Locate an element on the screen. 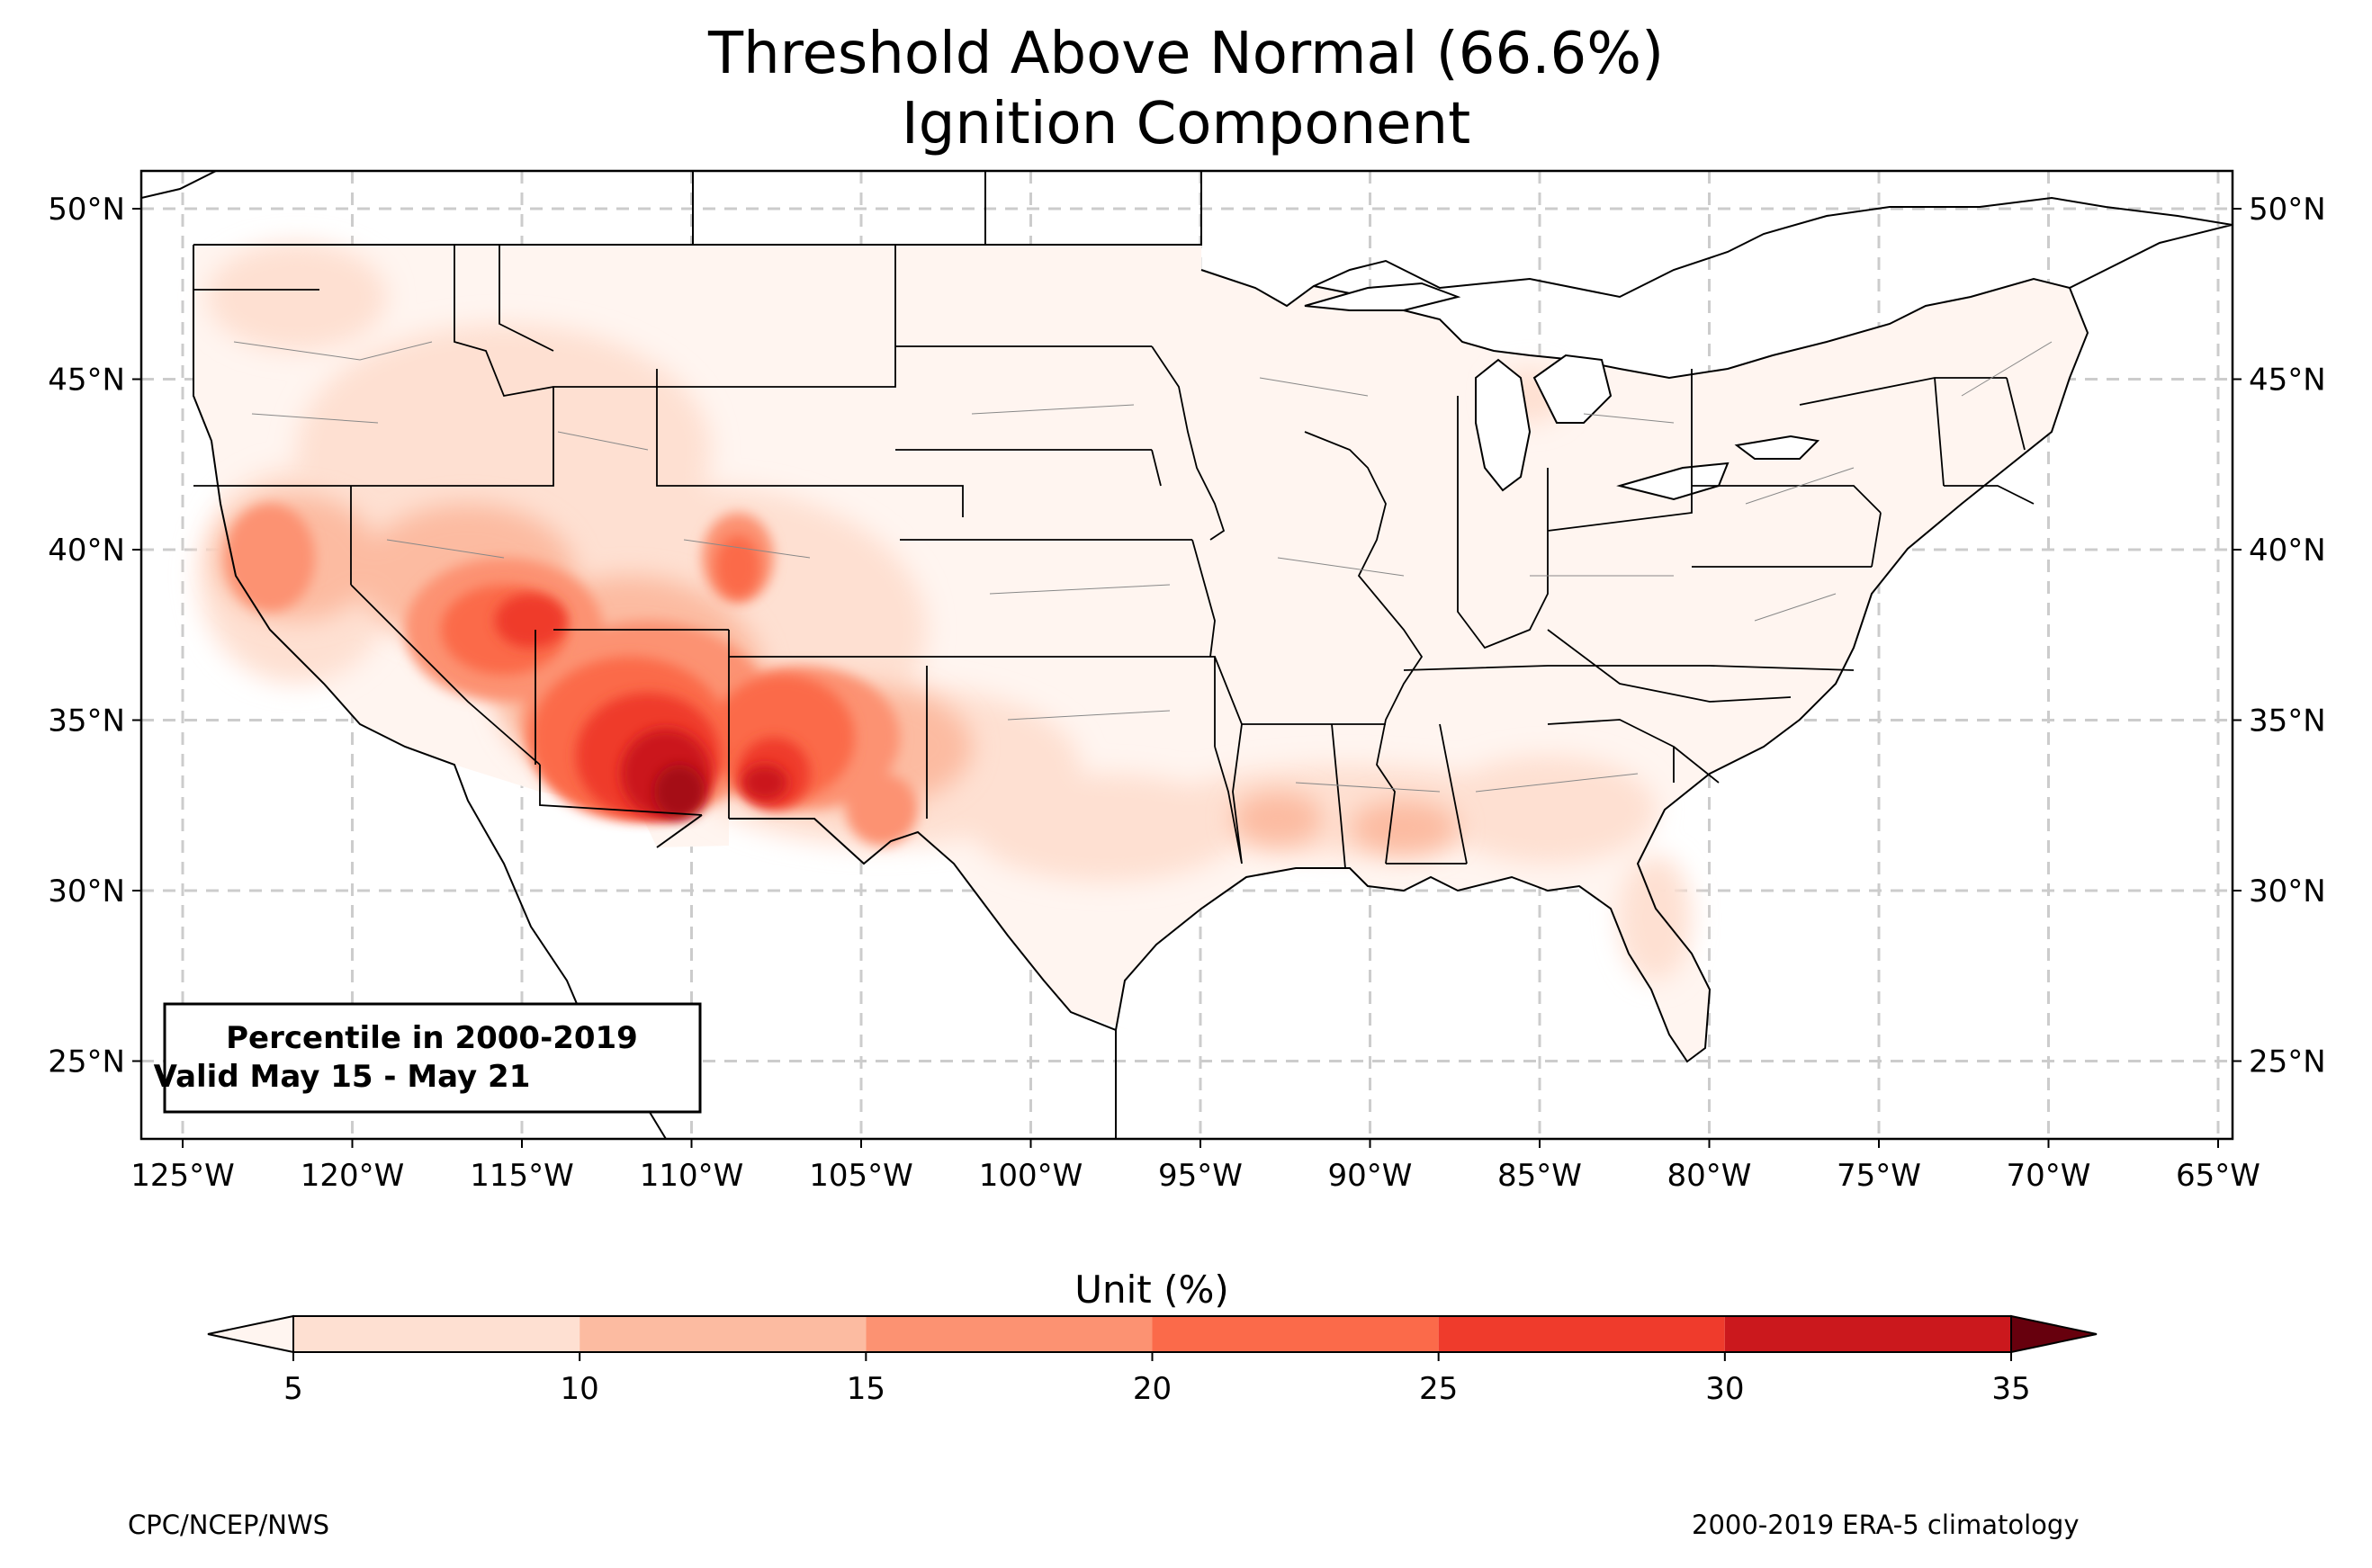 This screenshot has height=1568, width=2372. lon-label: 90°W is located at coordinates (1370, 1176).